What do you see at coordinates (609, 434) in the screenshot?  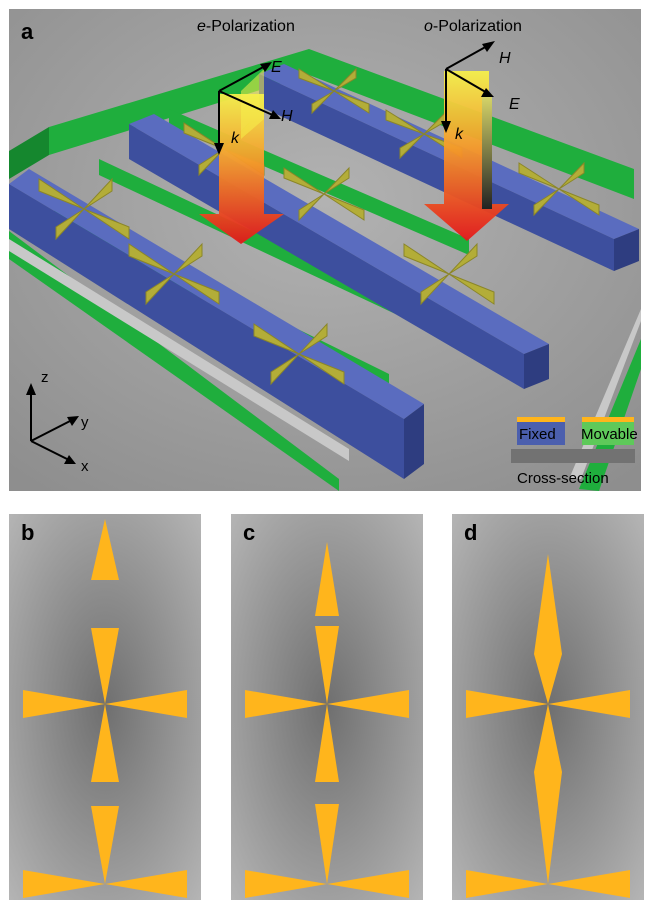 I see `legend-movable: Movable` at bounding box center [609, 434].